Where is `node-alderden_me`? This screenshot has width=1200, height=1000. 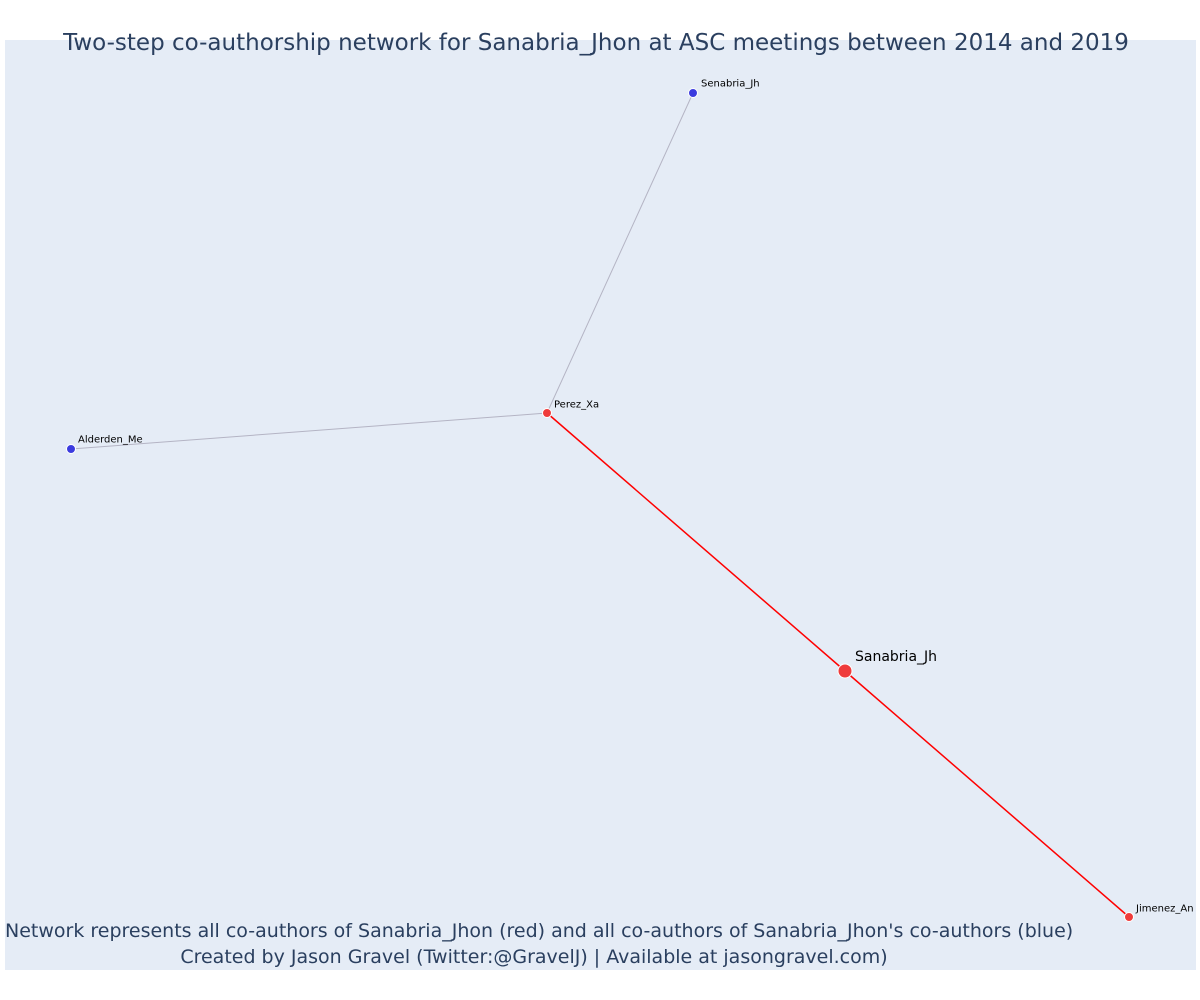 node-alderden_me is located at coordinates (71, 449).